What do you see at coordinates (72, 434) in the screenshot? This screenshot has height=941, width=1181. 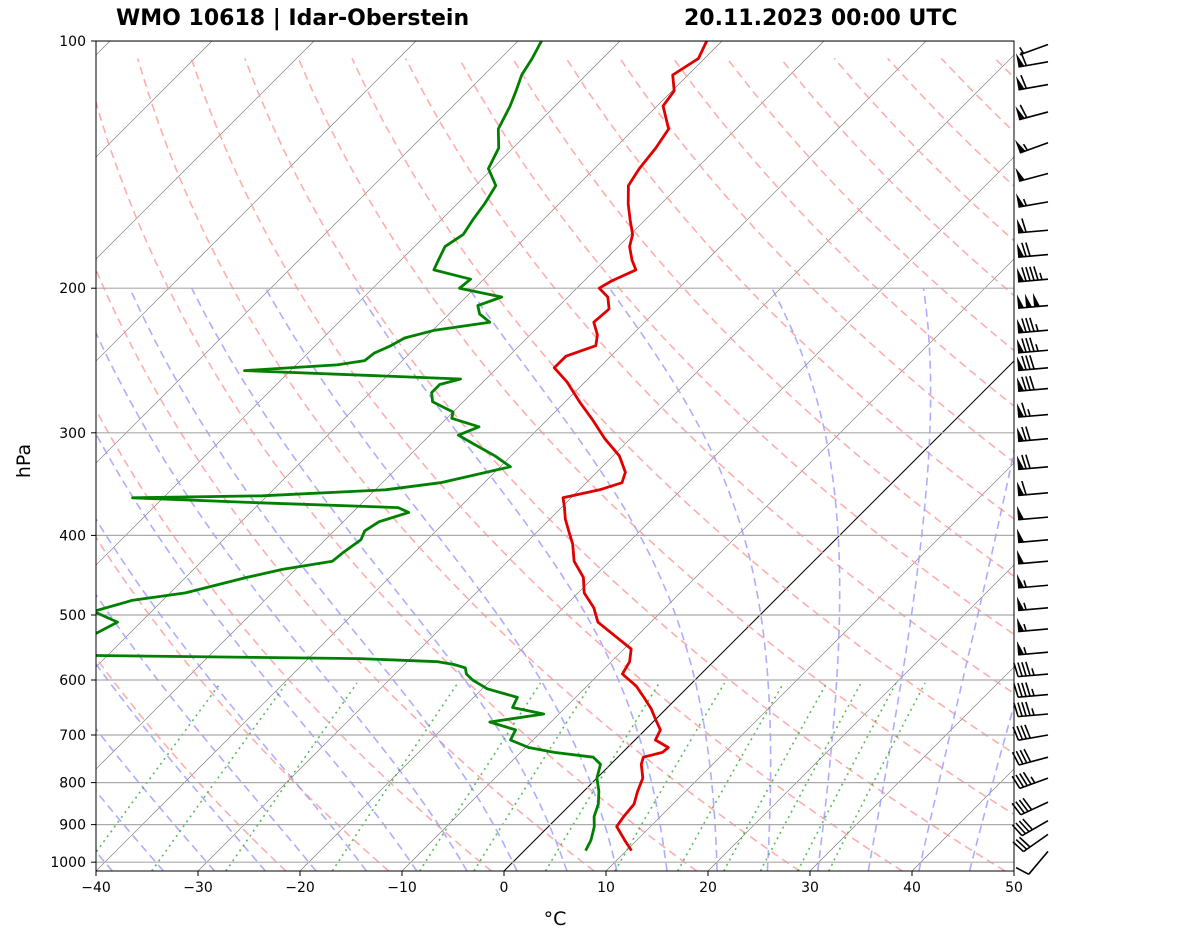 I see `y-tick-label: 300` at bounding box center [72, 434].